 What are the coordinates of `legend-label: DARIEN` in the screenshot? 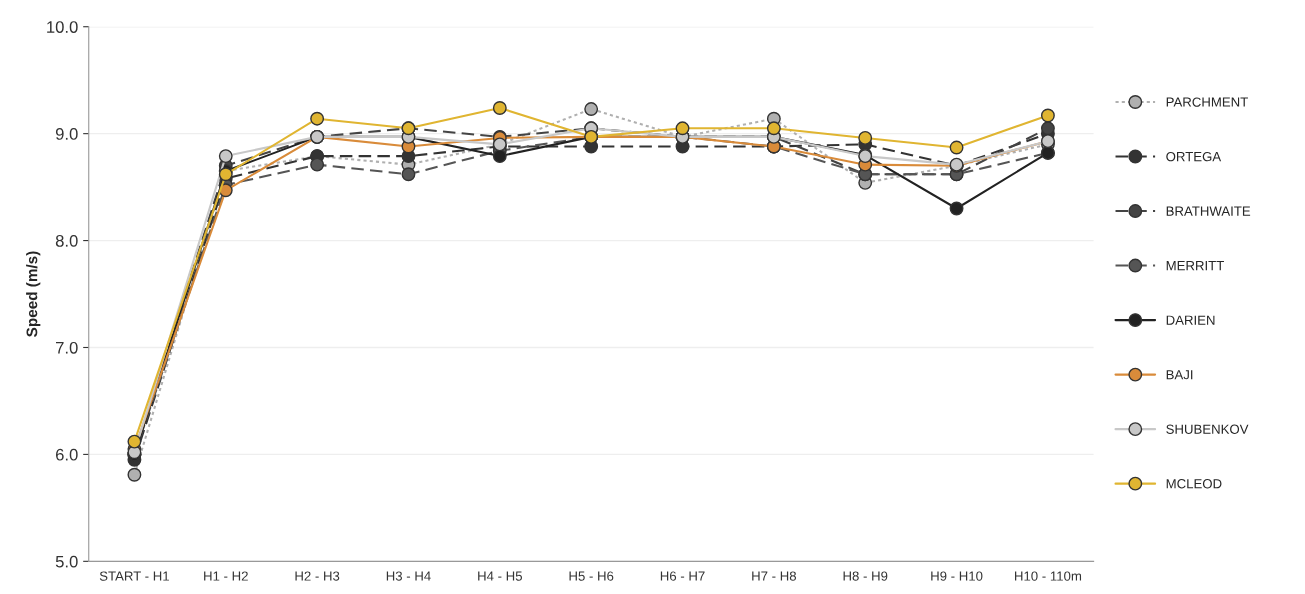 It's located at (1190, 320).